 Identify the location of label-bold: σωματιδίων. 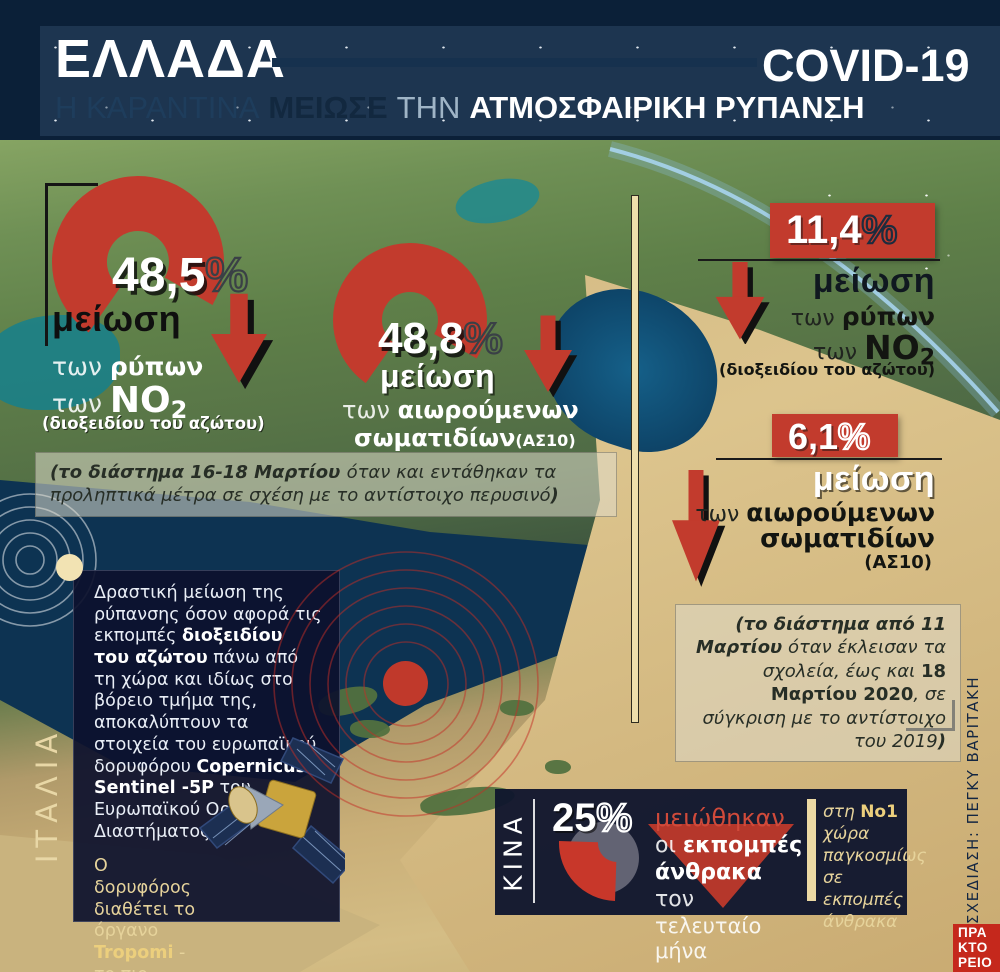
(435, 438).